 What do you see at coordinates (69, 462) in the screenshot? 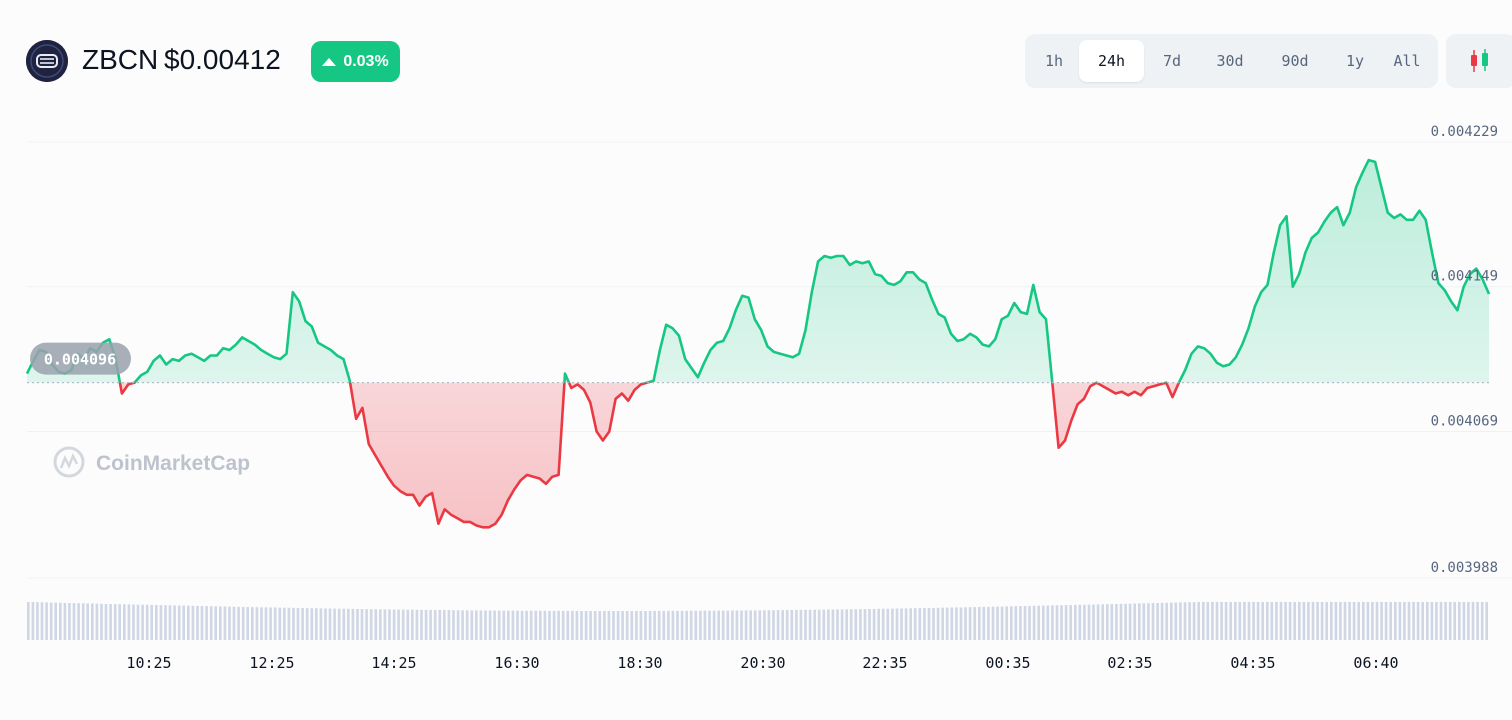
I see `coinmarketcap-logo-icon` at bounding box center [69, 462].